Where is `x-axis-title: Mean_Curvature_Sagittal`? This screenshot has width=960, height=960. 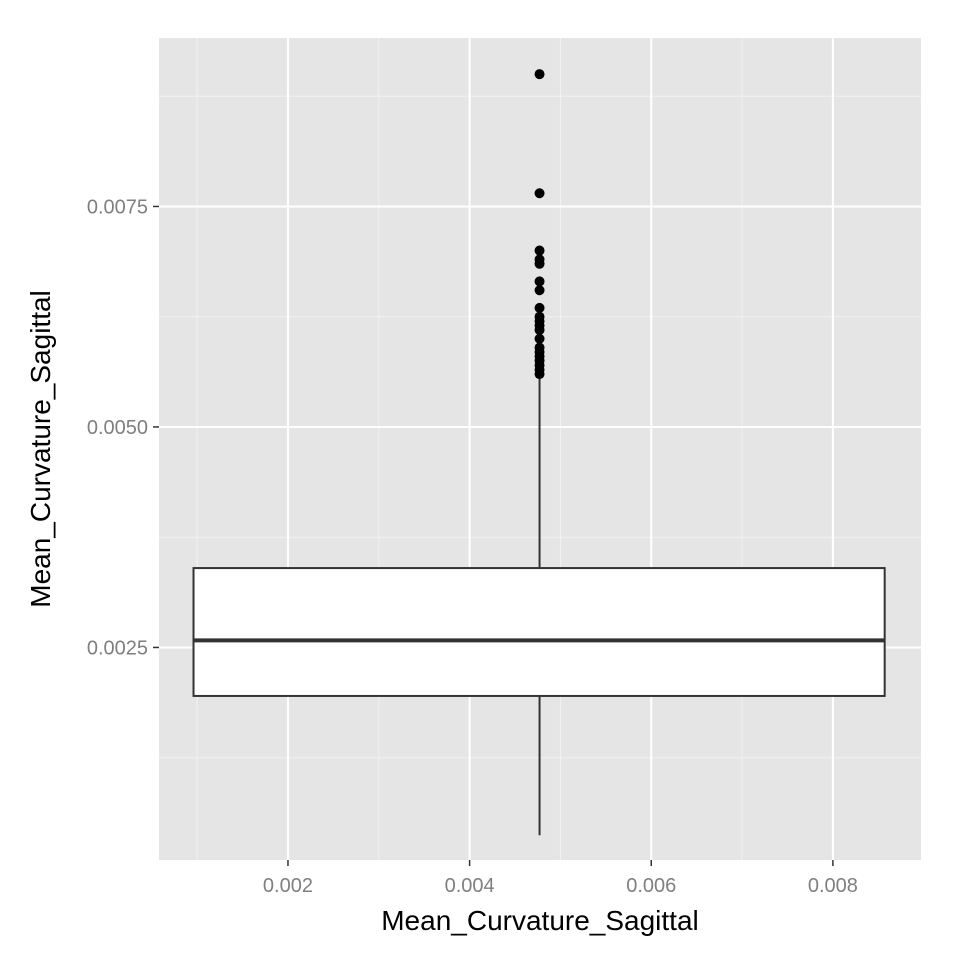 x-axis-title: Mean_Curvature_Sagittal is located at coordinates (540, 920).